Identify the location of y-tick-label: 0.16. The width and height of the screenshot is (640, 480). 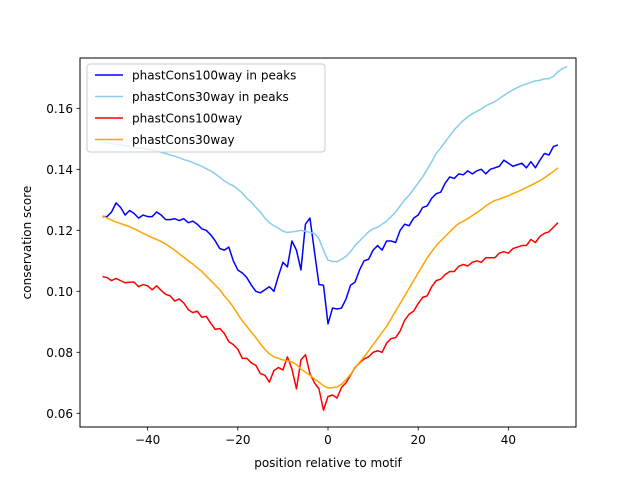
(59, 109).